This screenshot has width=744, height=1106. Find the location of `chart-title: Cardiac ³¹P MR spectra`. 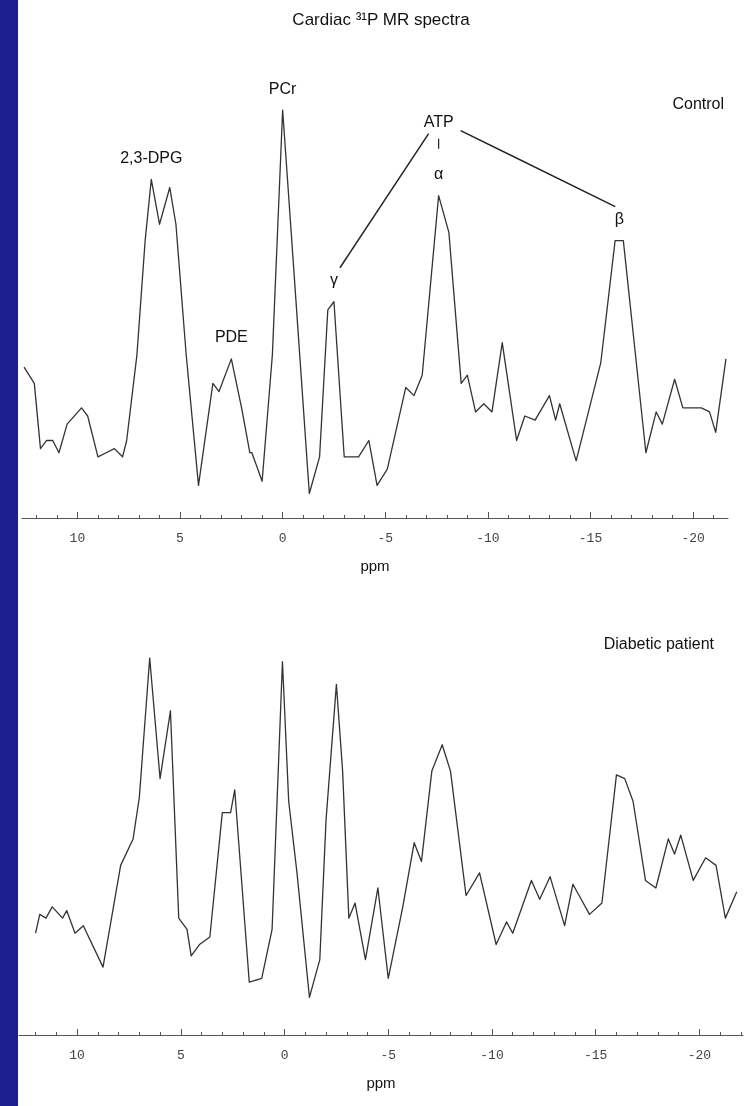

chart-title: Cardiac ³¹P MR spectra is located at coordinates (381, 19).